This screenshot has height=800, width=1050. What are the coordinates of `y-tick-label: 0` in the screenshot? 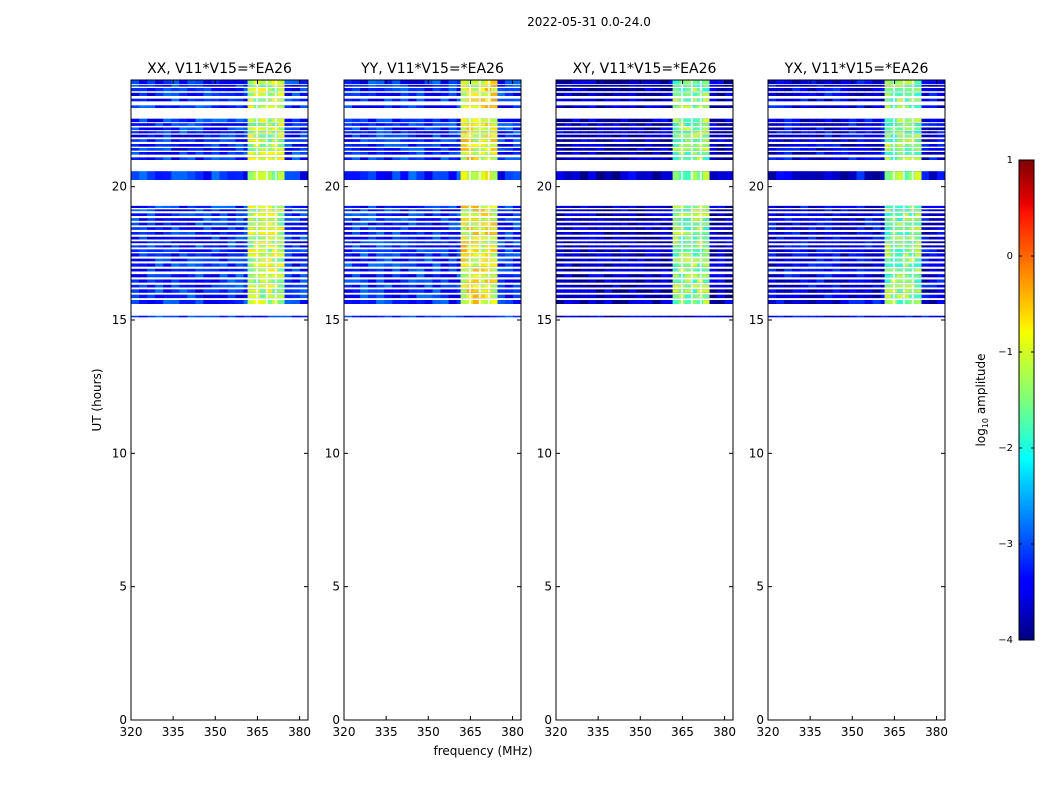 It's located at (336, 720).